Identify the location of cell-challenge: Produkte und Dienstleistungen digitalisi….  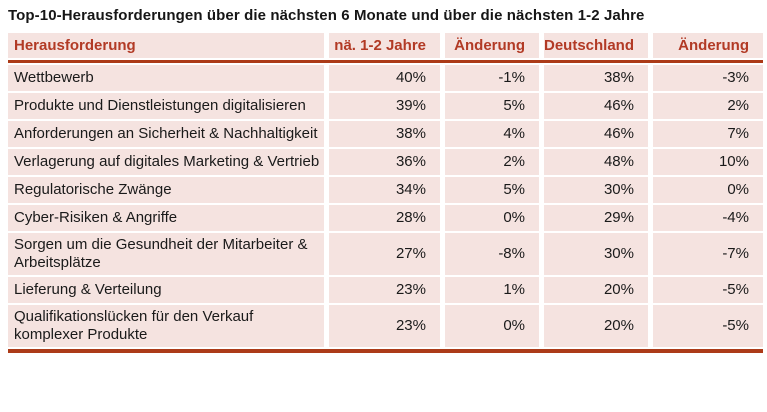
(166, 106).